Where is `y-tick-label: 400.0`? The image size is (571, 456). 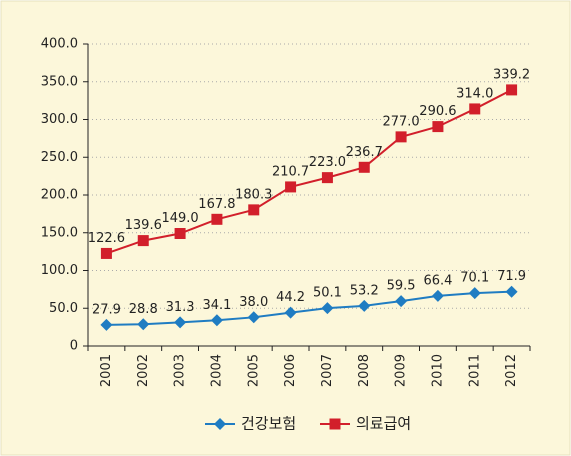
y-tick-label: 400.0 is located at coordinates (59, 44).